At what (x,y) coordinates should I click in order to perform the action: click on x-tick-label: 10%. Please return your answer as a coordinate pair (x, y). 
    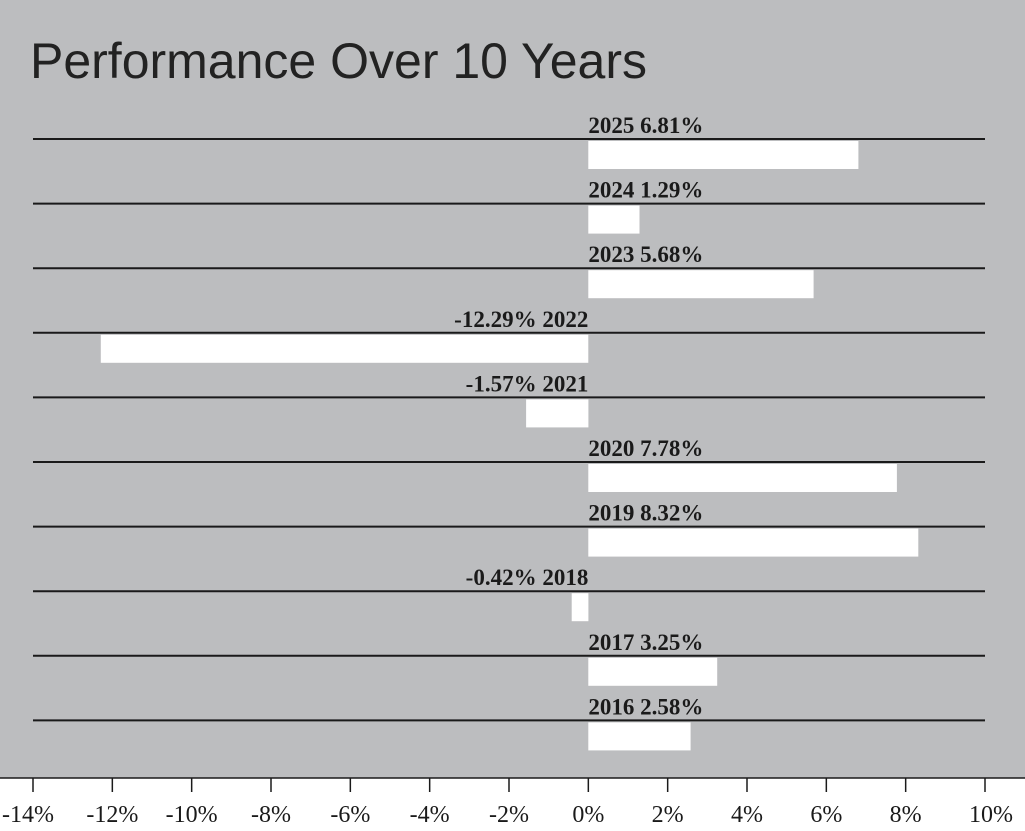
    Looking at the image, I should click on (991, 815).